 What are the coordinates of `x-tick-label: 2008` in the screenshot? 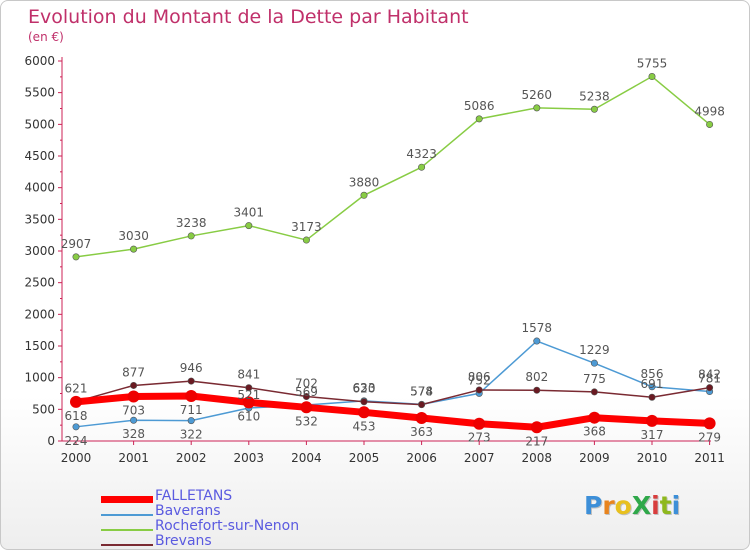 It's located at (537, 458).